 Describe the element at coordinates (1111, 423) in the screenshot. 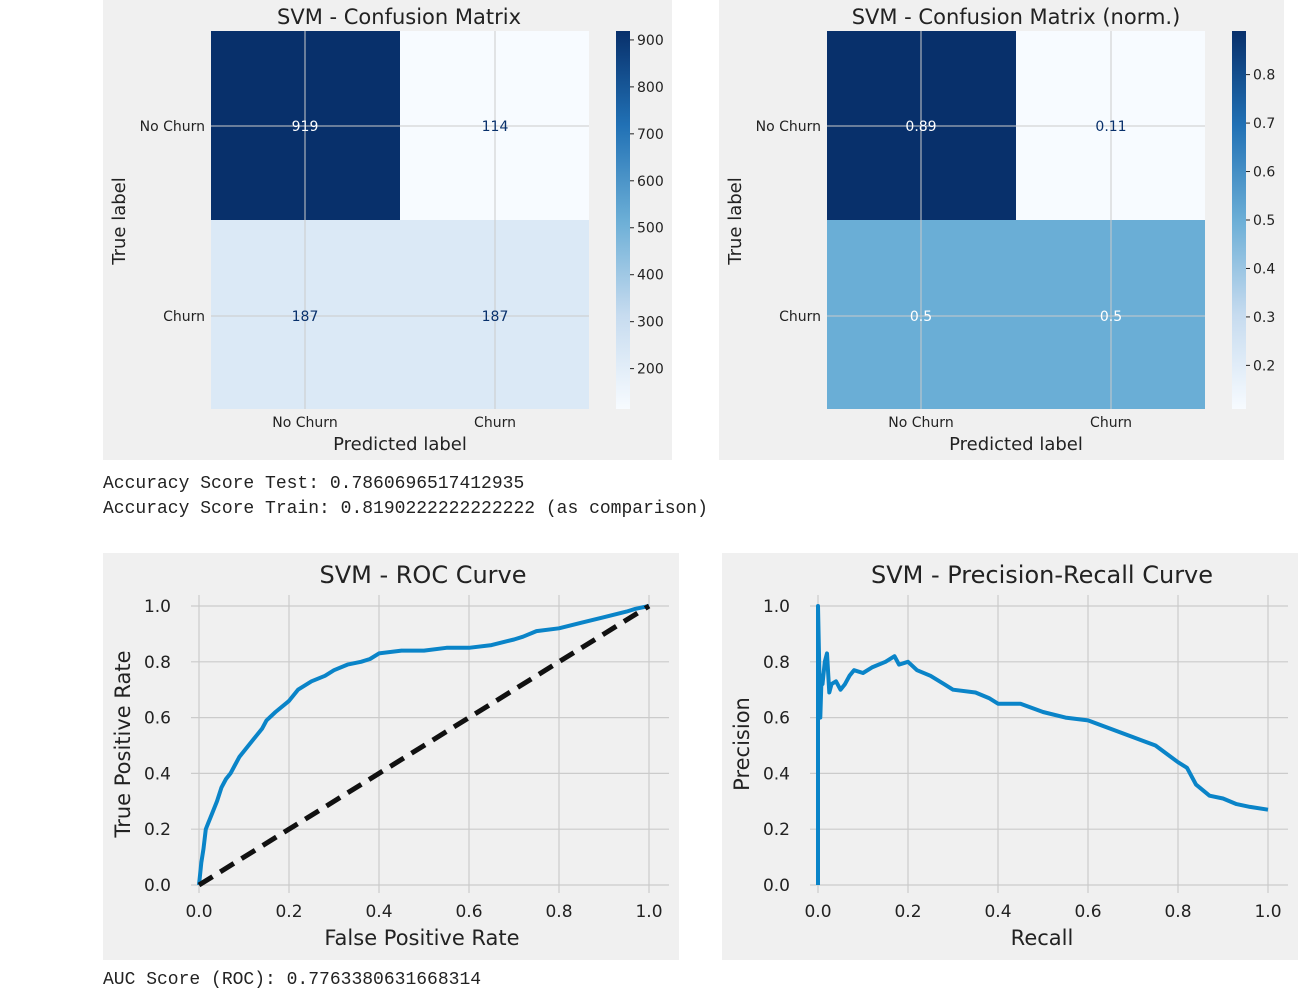

I see `cmn-col-label-churn: Churn` at that location.